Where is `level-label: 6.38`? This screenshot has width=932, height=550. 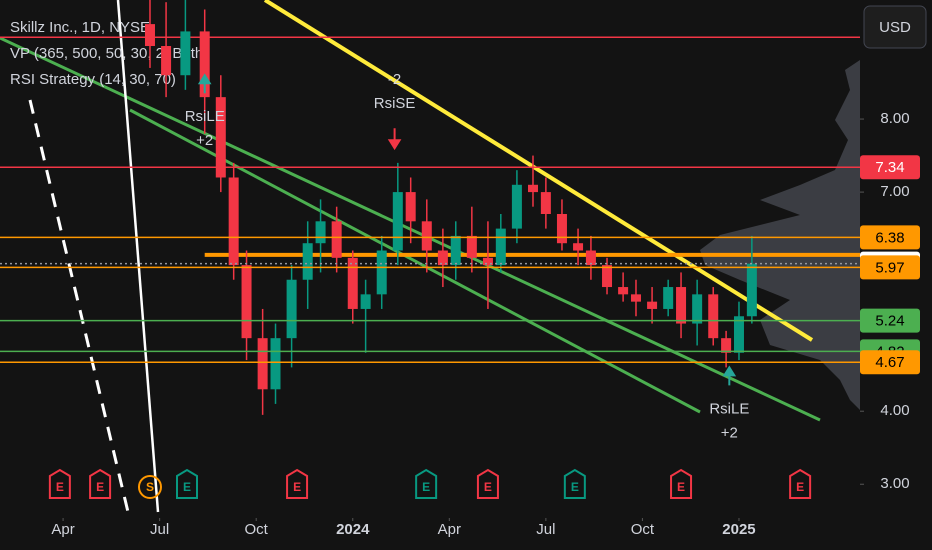
level-label: 6.38 is located at coordinates (889, 237).